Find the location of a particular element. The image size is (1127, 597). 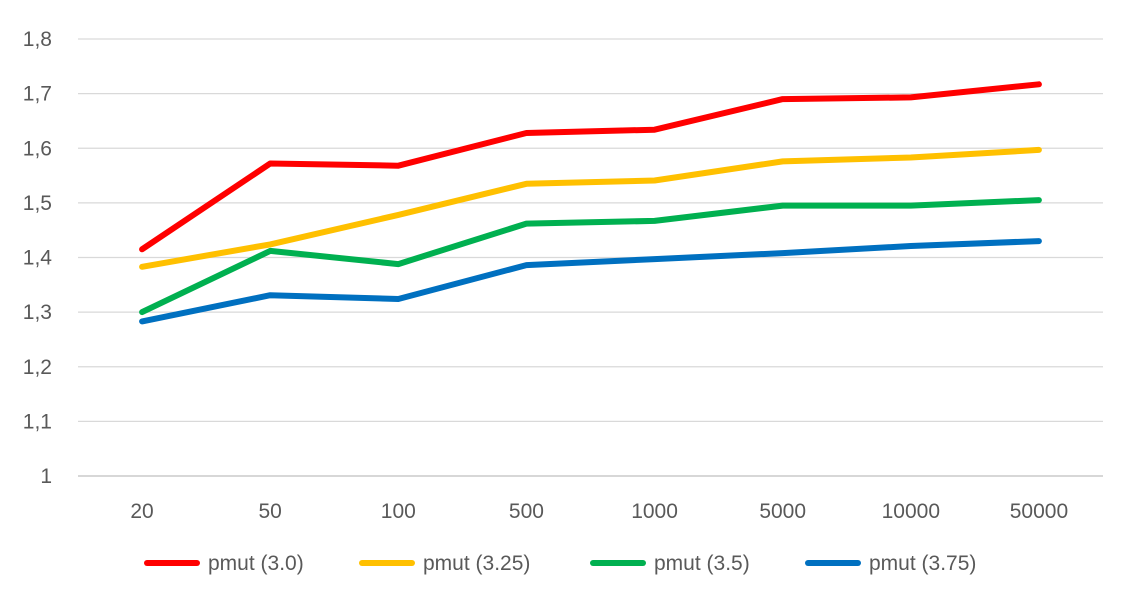

y-tick-label: 1 is located at coordinates (46, 476).